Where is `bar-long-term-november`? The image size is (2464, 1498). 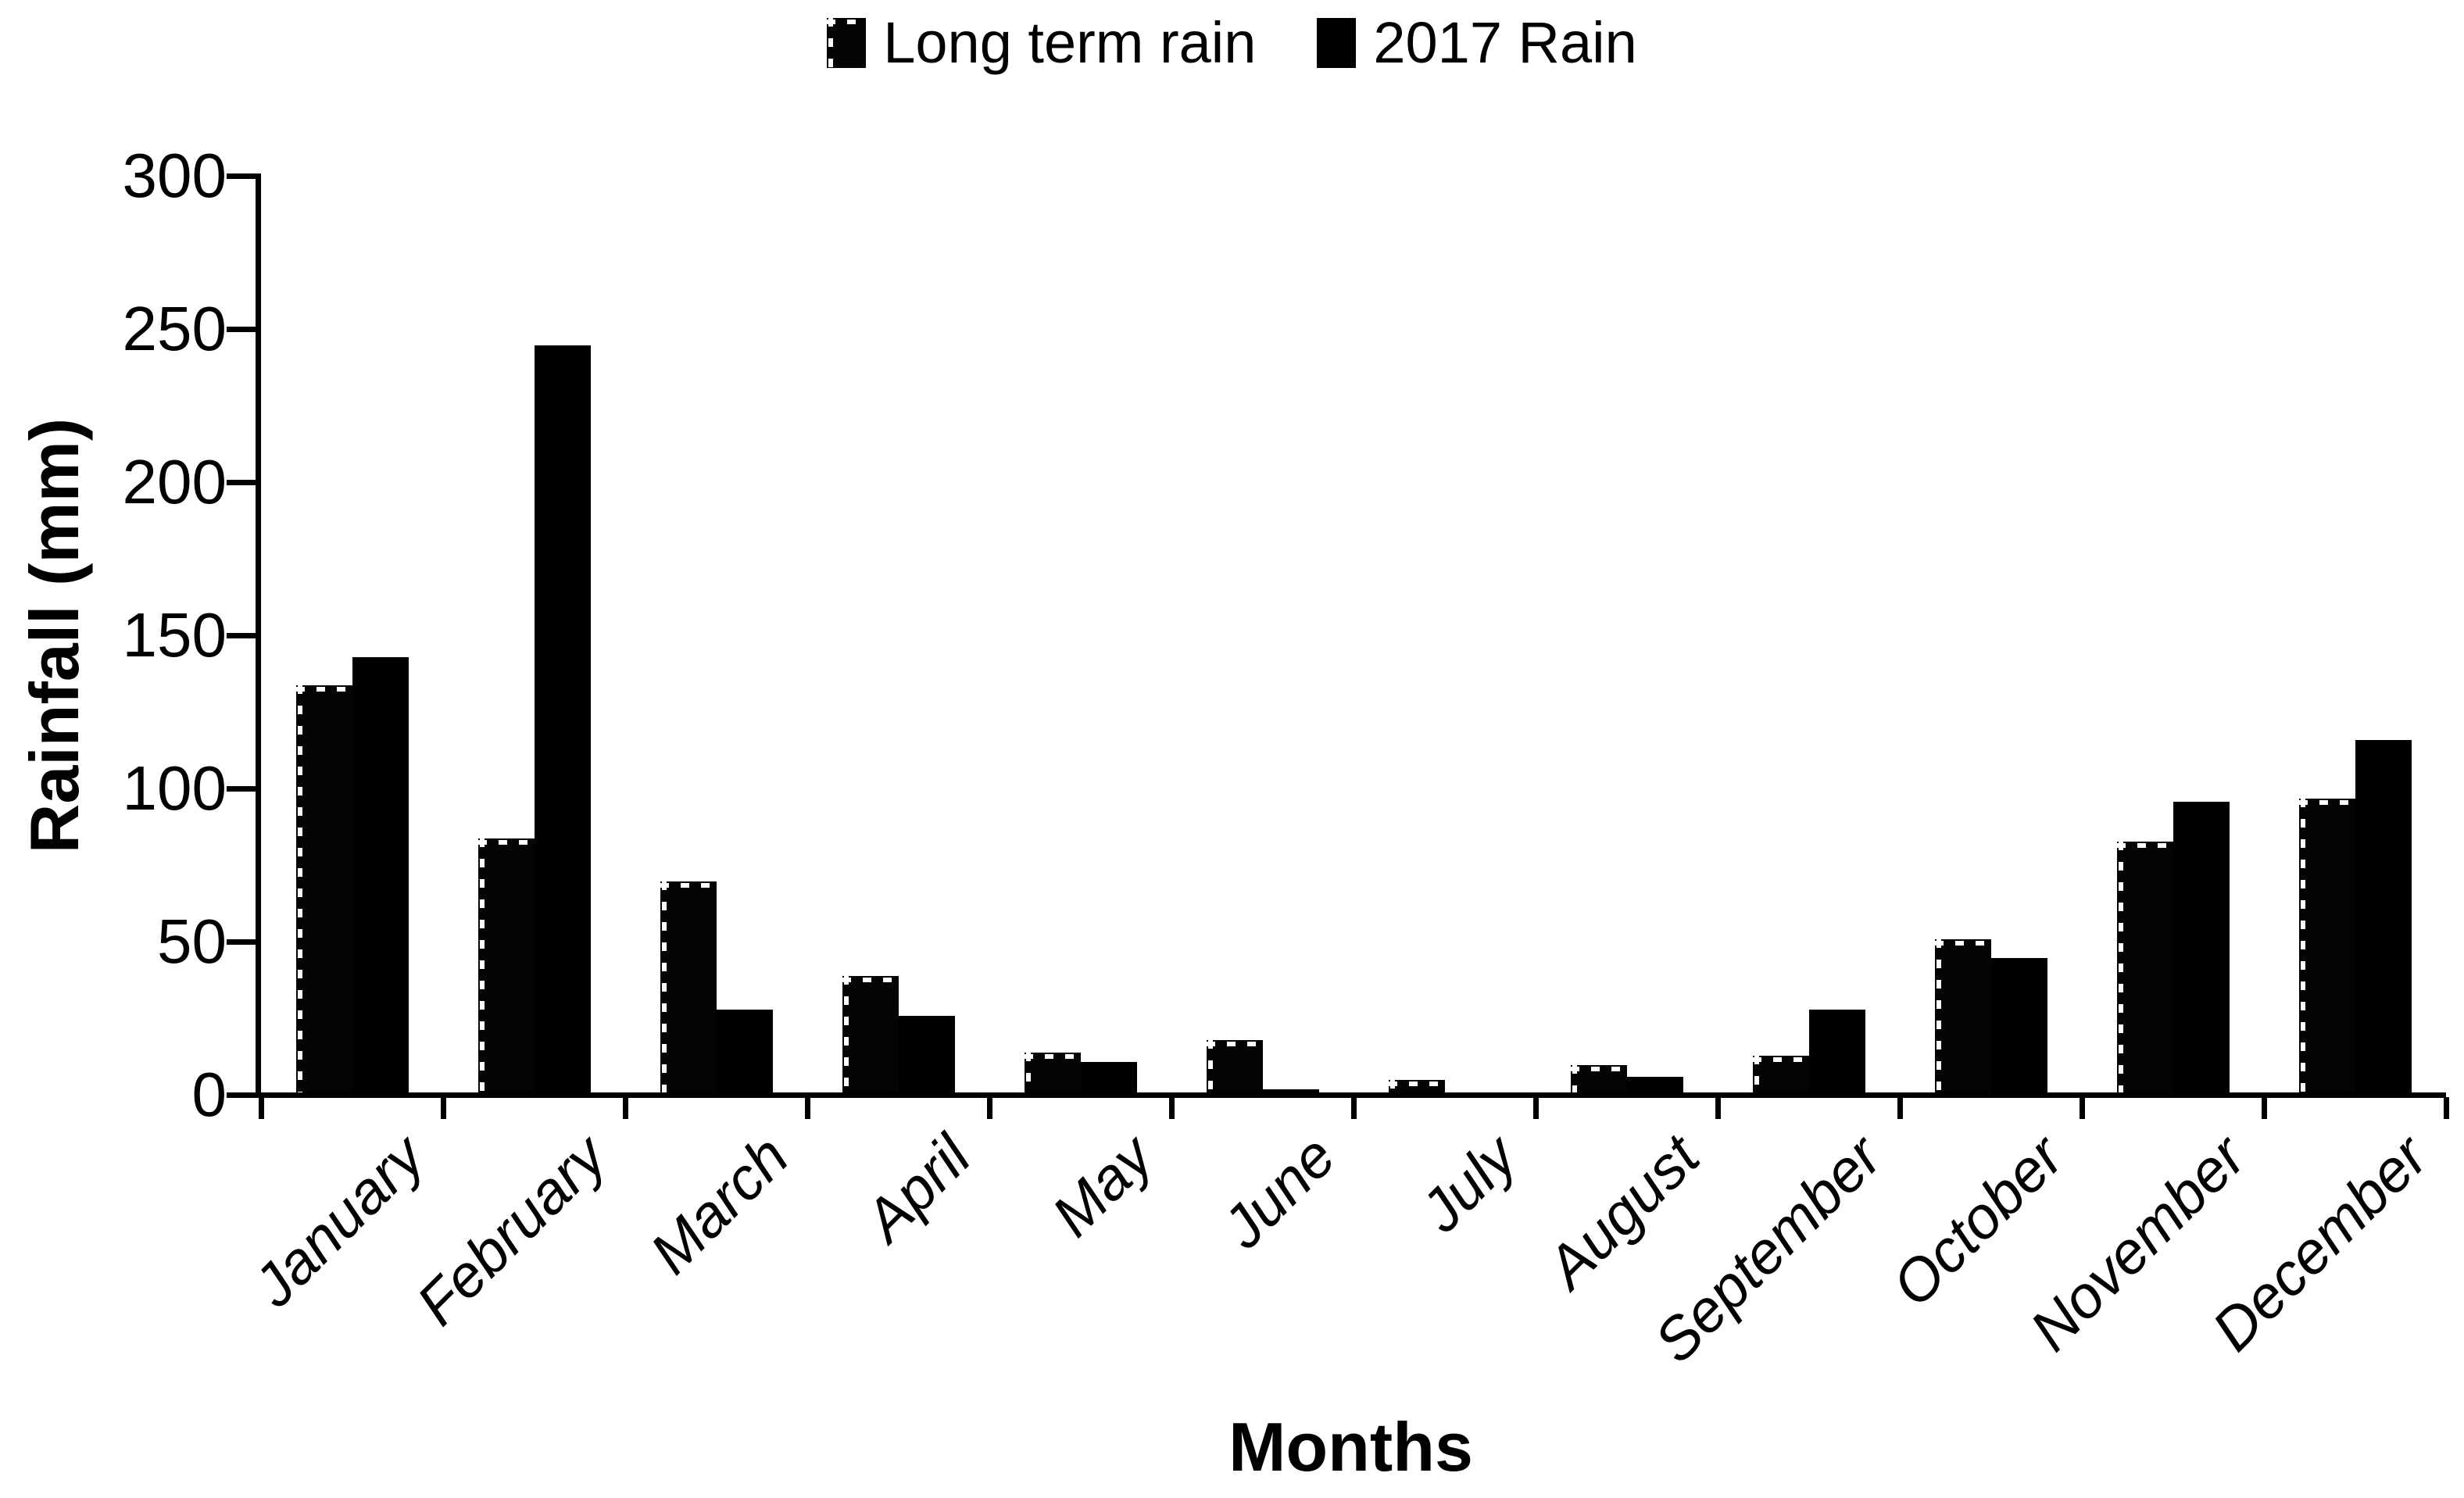 bar-long-term-november is located at coordinates (2144, 967).